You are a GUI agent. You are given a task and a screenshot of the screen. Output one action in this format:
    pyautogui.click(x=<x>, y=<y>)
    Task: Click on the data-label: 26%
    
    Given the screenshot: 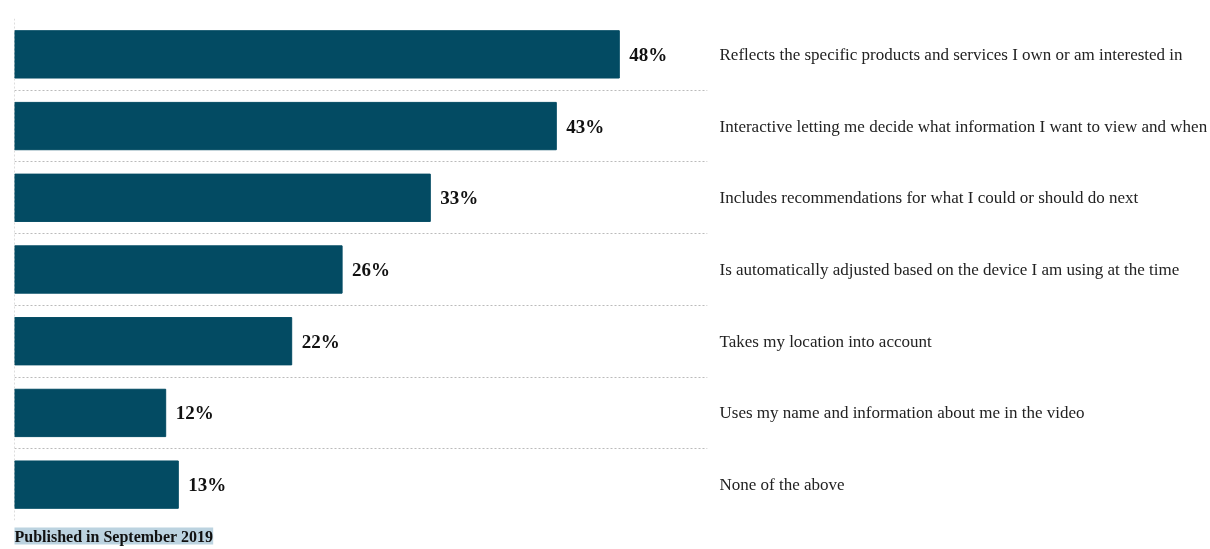 What is the action you would take?
    pyautogui.click(x=371, y=269)
    